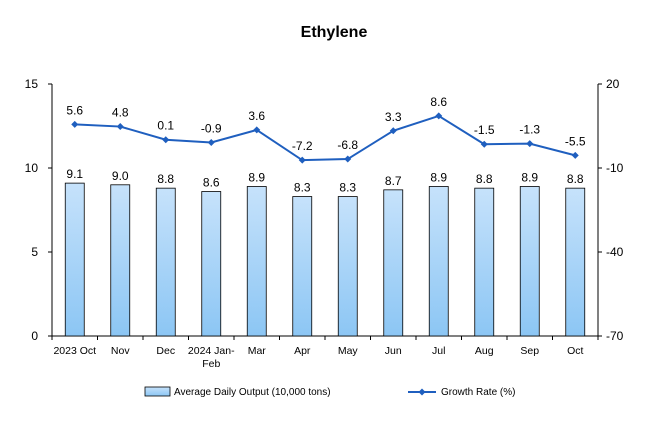  I want to click on legend-label-output: Average Daily Output (10,000 tons), so click(252, 392).